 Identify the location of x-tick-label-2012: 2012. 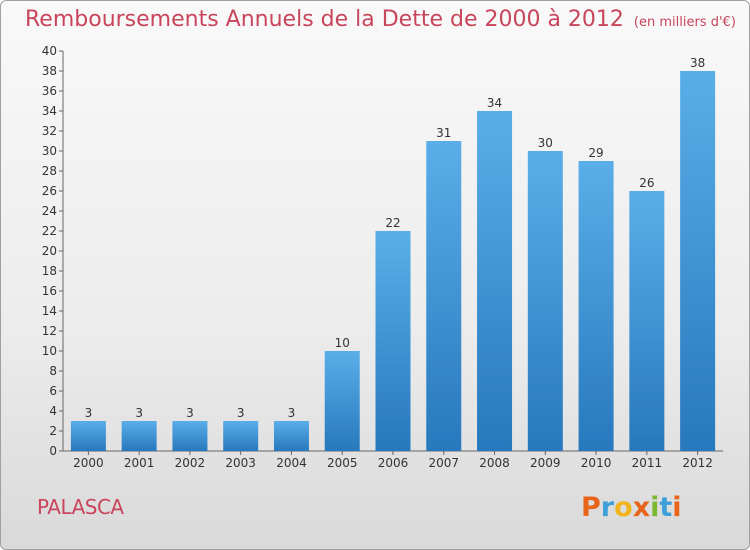
(697, 463).